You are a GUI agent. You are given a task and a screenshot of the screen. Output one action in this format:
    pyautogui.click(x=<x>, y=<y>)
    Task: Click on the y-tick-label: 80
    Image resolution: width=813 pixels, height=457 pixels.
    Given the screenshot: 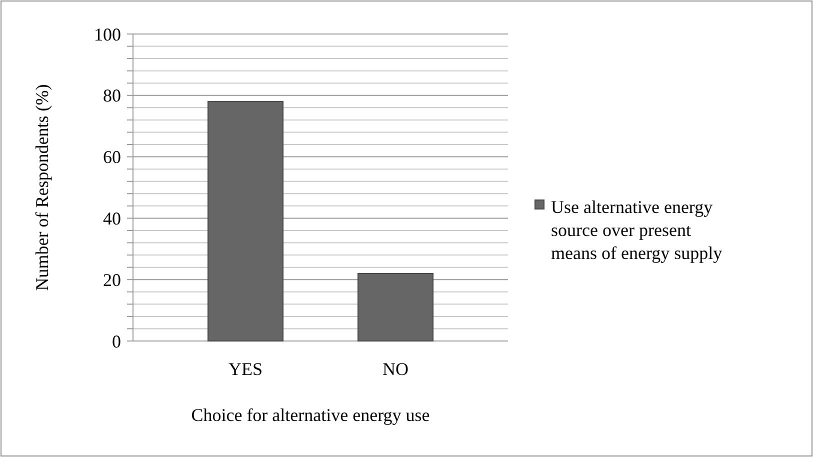 What is the action you would take?
    pyautogui.click(x=112, y=96)
    